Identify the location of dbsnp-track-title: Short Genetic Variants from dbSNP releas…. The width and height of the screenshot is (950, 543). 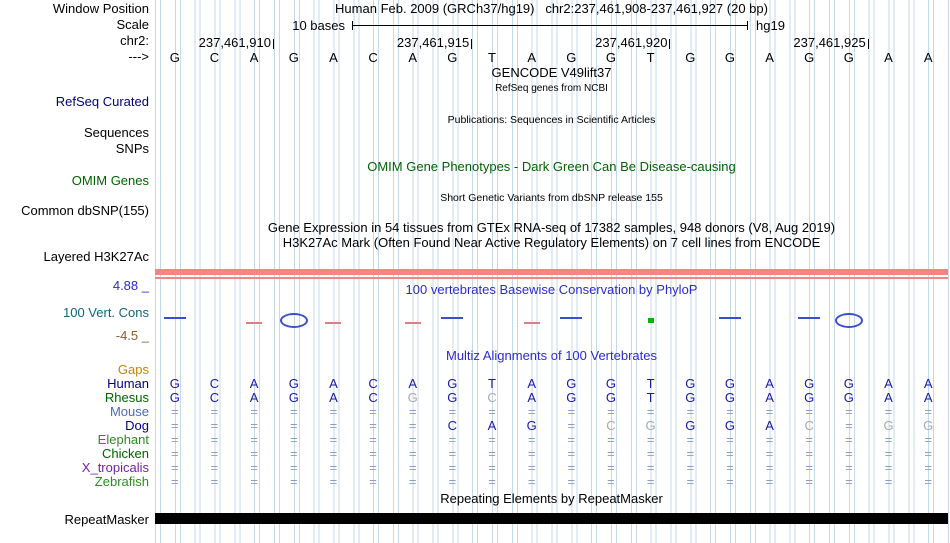
(551, 198).